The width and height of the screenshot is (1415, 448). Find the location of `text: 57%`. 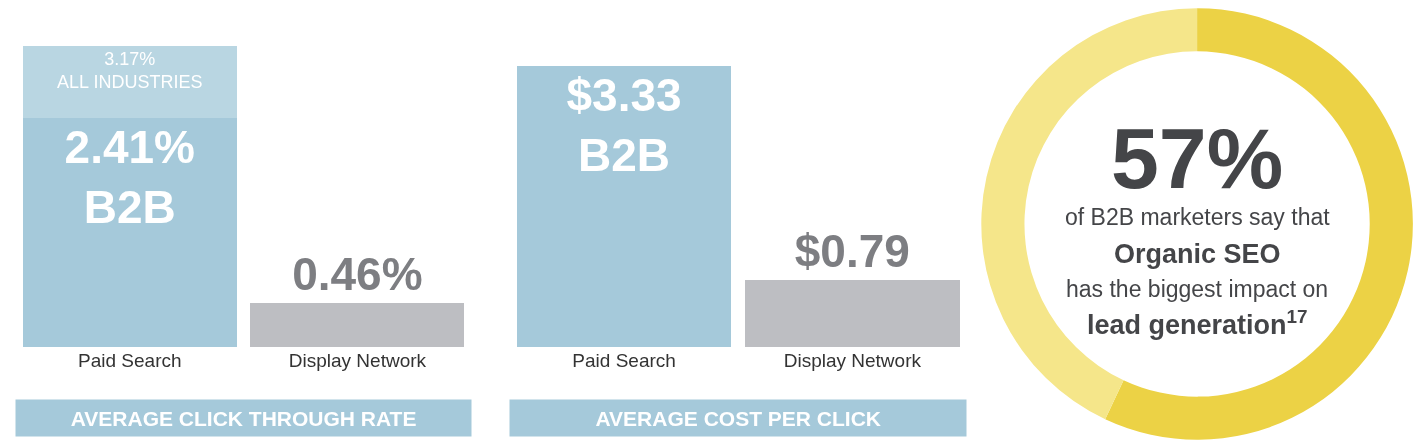

text: 57% is located at coordinates (1197, 158).